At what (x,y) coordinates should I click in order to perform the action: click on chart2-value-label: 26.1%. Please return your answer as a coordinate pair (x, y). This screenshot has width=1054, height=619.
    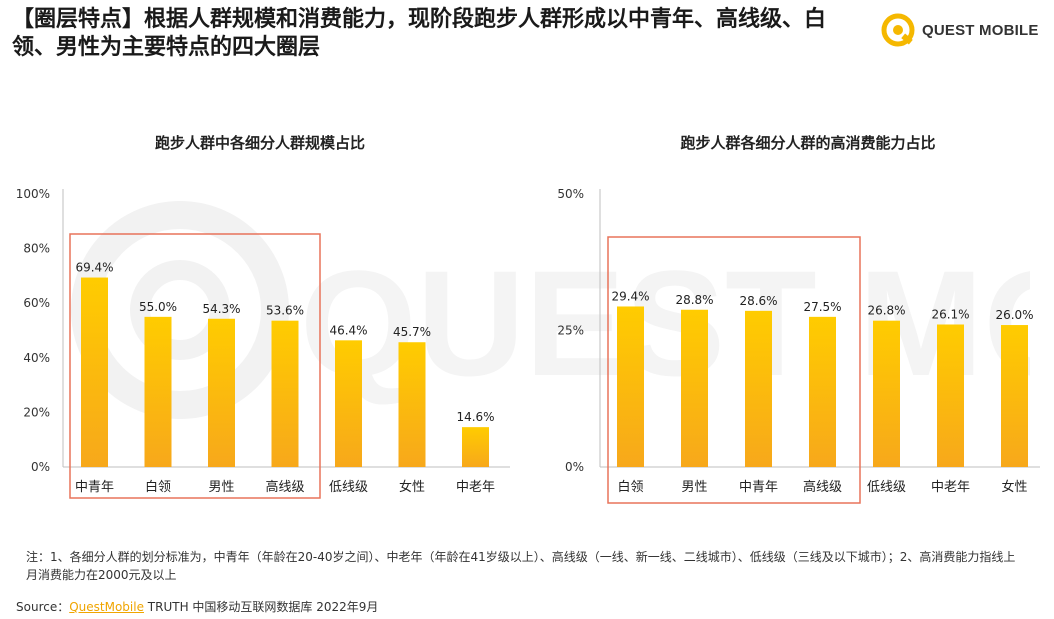
    Looking at the image, I should click on (950, 314).